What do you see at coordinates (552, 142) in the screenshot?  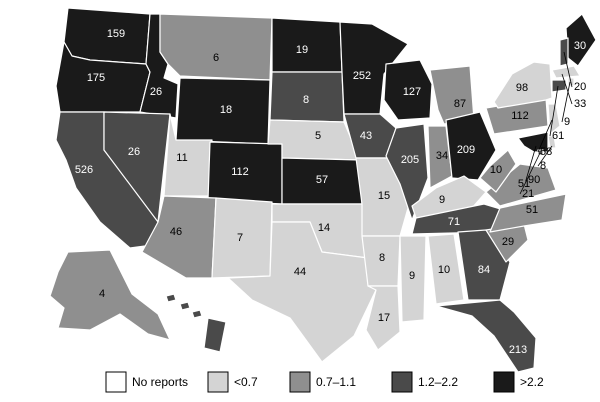 I see `state-de` at bounding box center [552, 142].